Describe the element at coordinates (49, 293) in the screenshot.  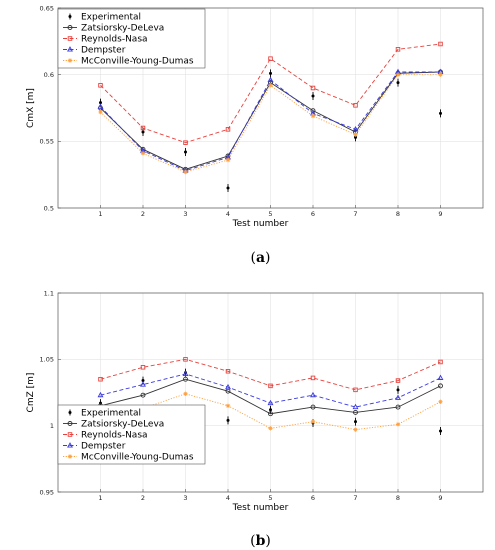
I see `y-tick-label: 1.1` at that location.